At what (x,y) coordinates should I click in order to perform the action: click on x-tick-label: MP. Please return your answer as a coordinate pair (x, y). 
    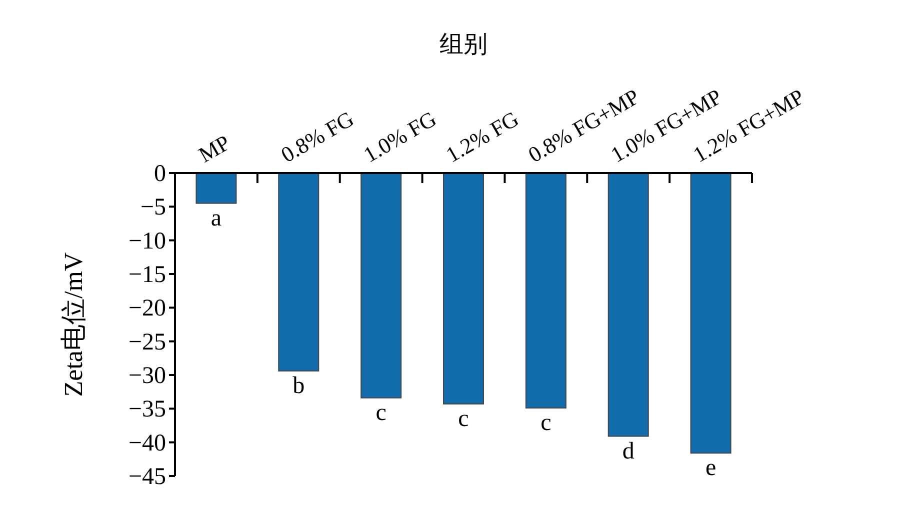
    Looking at the image, I should click on (214, 149).